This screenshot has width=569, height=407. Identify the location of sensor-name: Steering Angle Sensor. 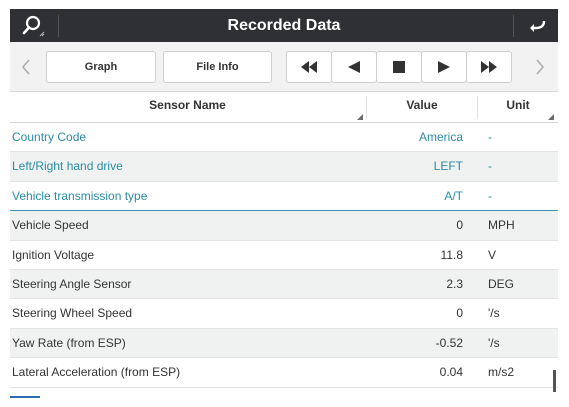
(72, 283).